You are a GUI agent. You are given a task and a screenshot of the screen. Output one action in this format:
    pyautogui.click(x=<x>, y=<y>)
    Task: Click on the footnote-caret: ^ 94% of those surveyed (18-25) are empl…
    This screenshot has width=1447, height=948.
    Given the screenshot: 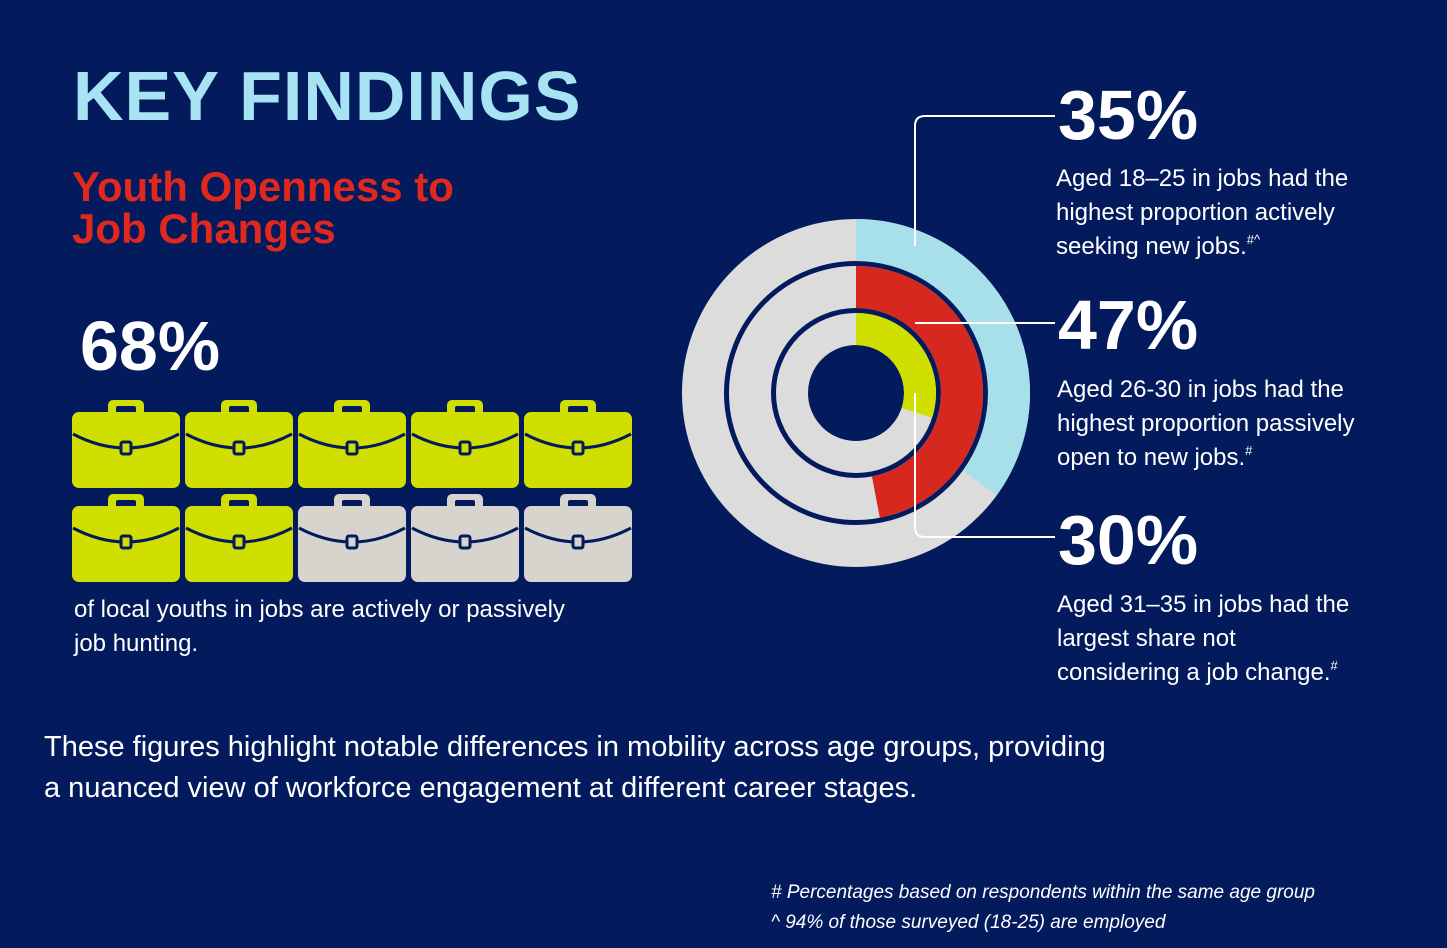 What is the action you would take?
    pyautogui.click(x=968, y=922)
    